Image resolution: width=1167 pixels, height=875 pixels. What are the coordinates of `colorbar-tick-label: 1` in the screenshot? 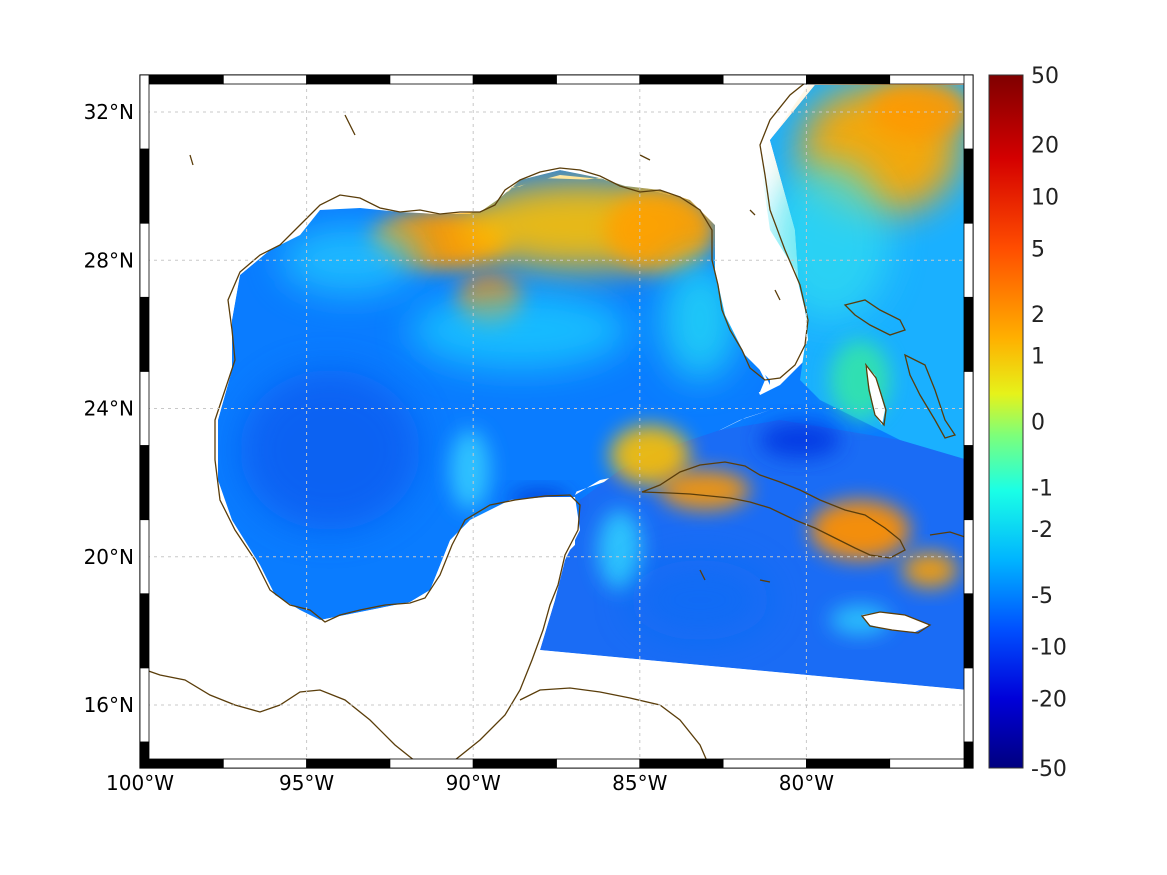 It's located at (1038, 357).